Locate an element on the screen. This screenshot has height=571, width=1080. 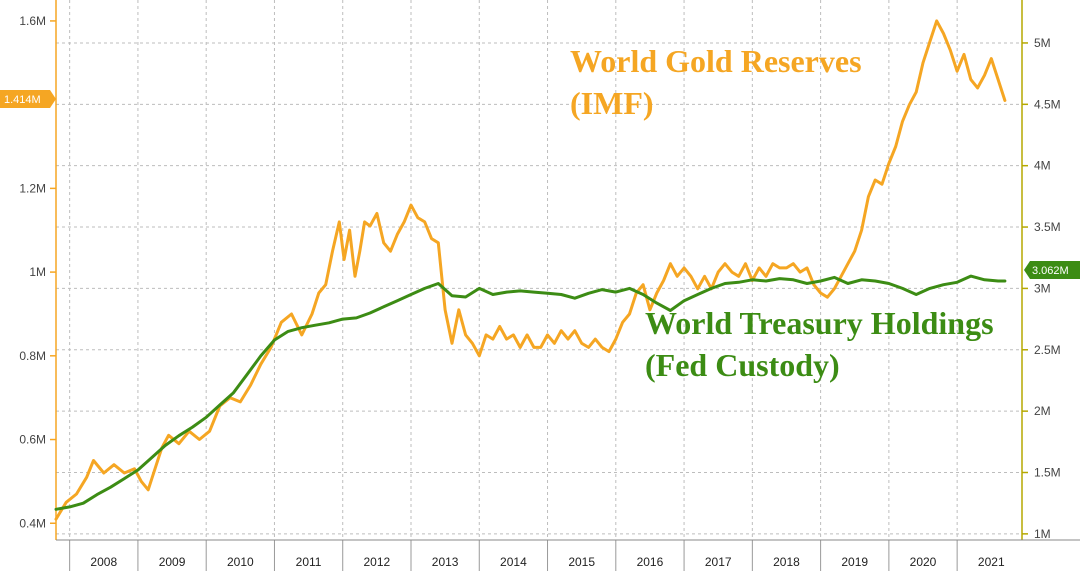
treasury-series-label-line2: (Fed Custody) is located at coordinates (742, 365).